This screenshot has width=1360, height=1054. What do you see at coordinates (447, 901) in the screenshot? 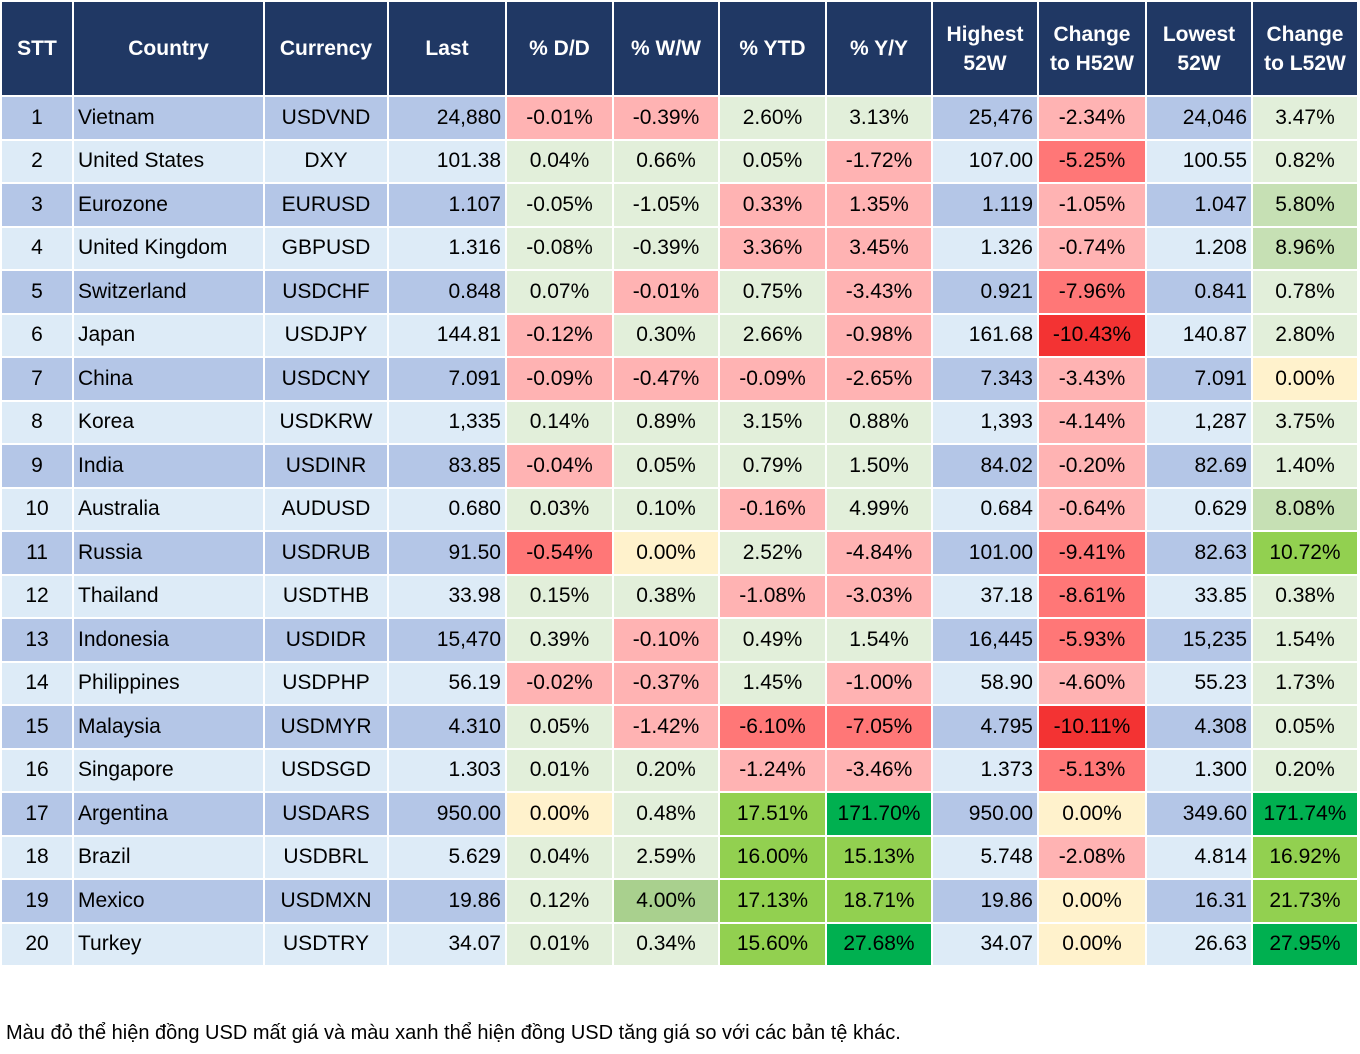
I see `last-cell: 19.86` at bounding box center [447, 901].